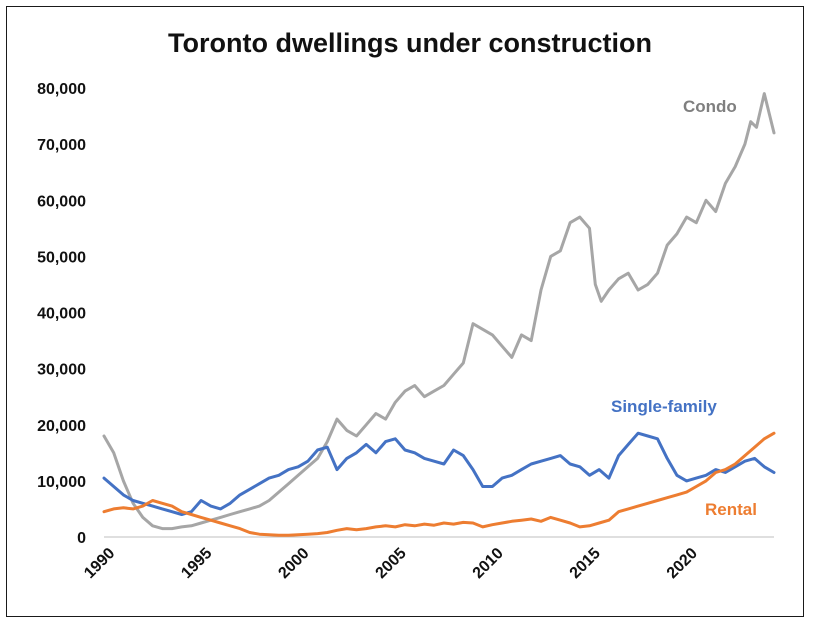 The image size is (816, 625). I want to click on chart-title: Toronto dwellings under construction, so click(410, 43).